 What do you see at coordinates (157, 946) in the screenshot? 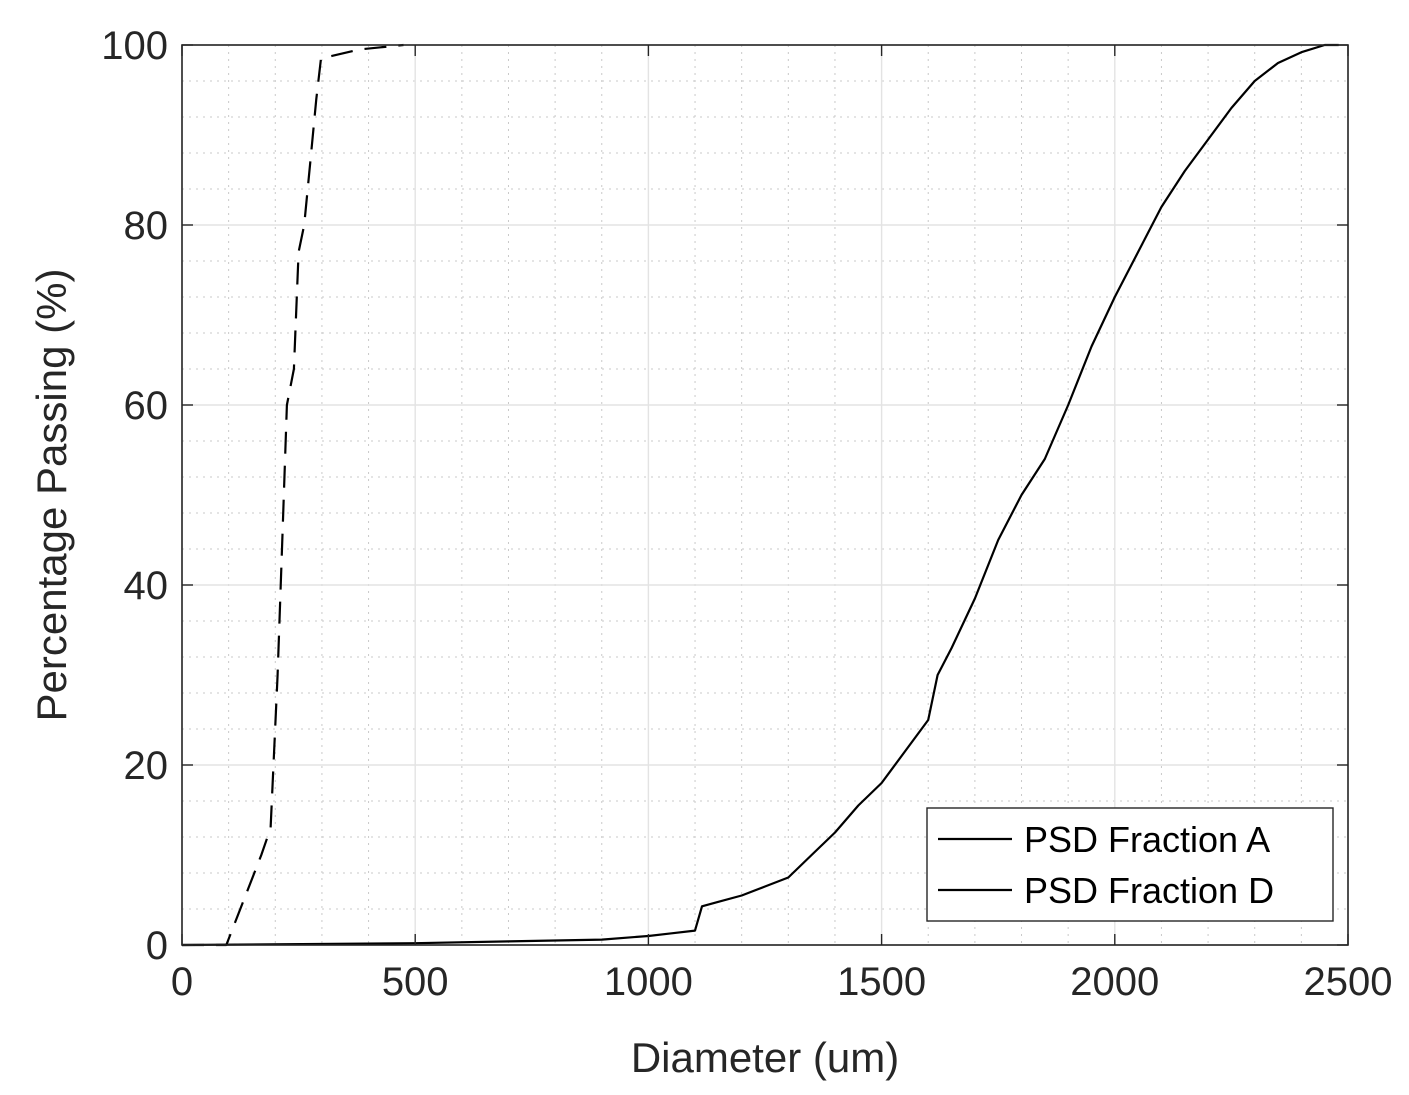
I see `y-tick-label: 0` at bounding box center [157, 946].